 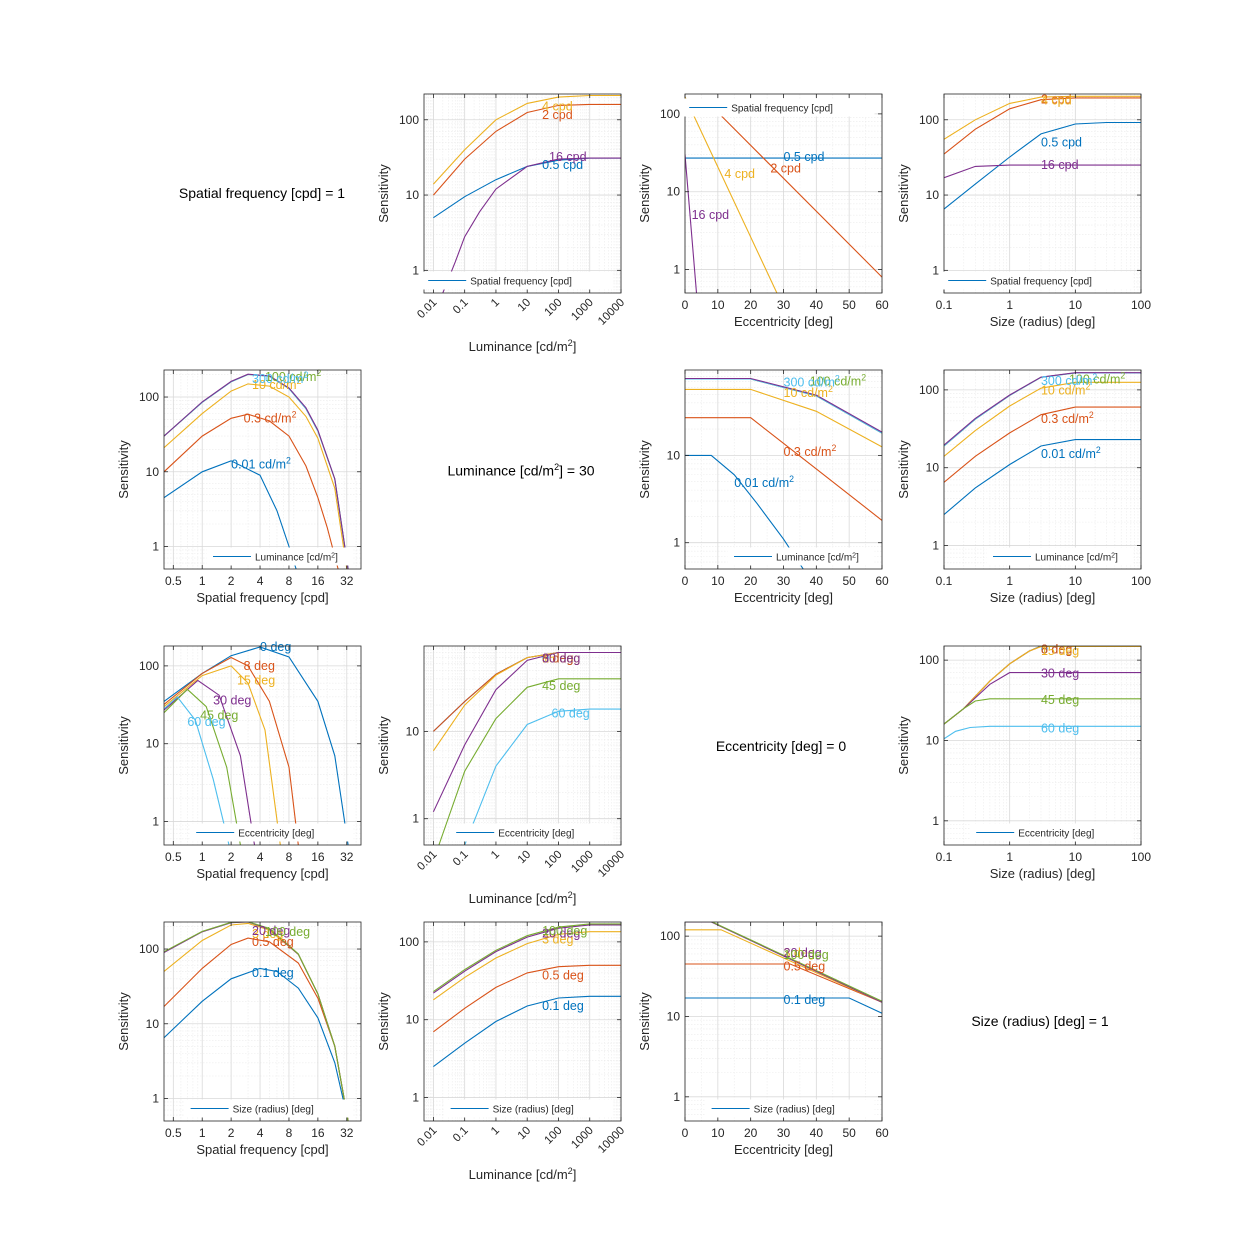 I want to click on diagonal-label-luminance: Luminance [cd/m2] = 30, so click(x=521, y=470).